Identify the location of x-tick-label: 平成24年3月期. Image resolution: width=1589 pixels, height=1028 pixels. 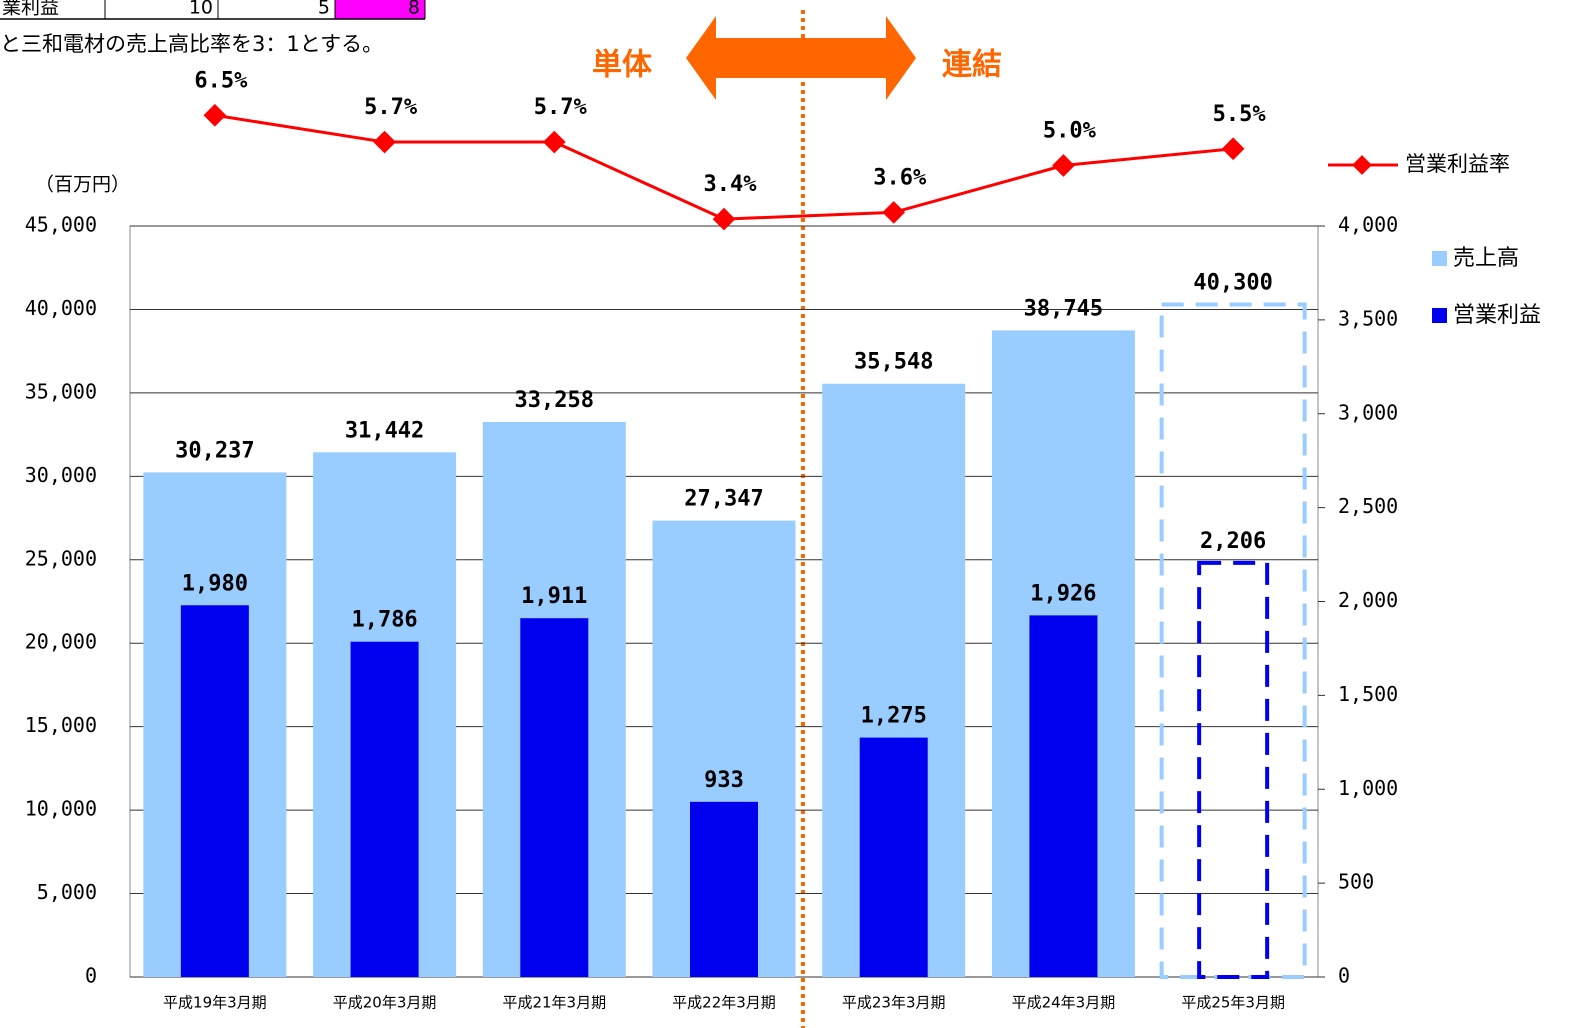
(1064, 1003).